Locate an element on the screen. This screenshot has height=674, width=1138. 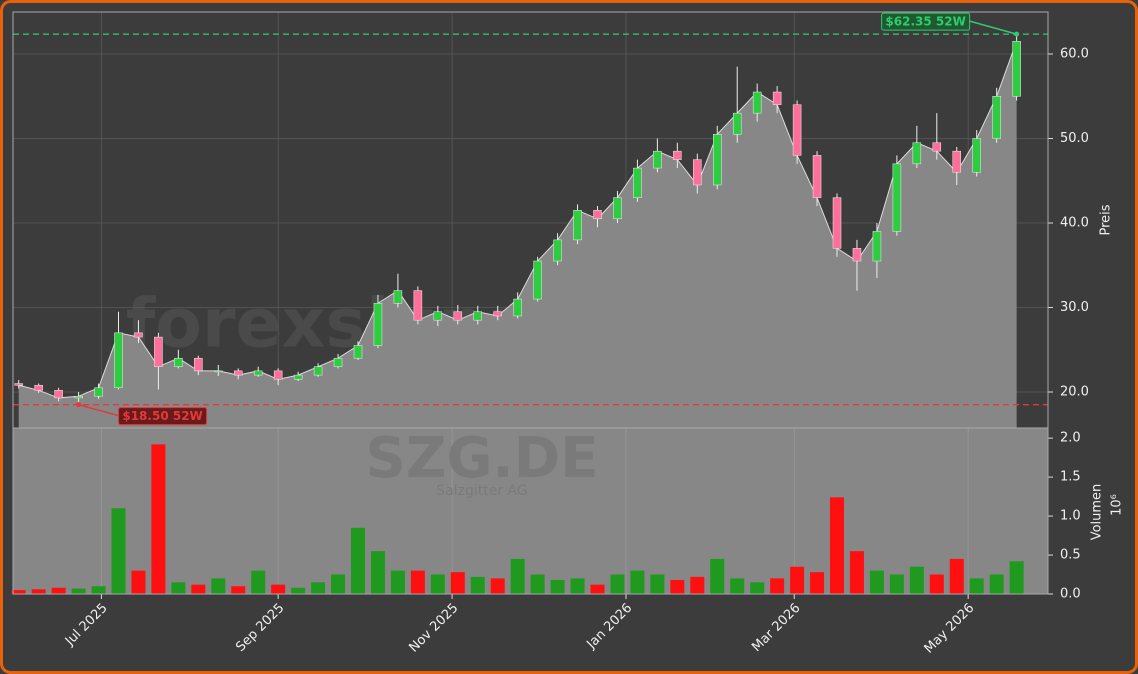
volume-tick-label: 0.5 is located at coordinates (1070, 555).